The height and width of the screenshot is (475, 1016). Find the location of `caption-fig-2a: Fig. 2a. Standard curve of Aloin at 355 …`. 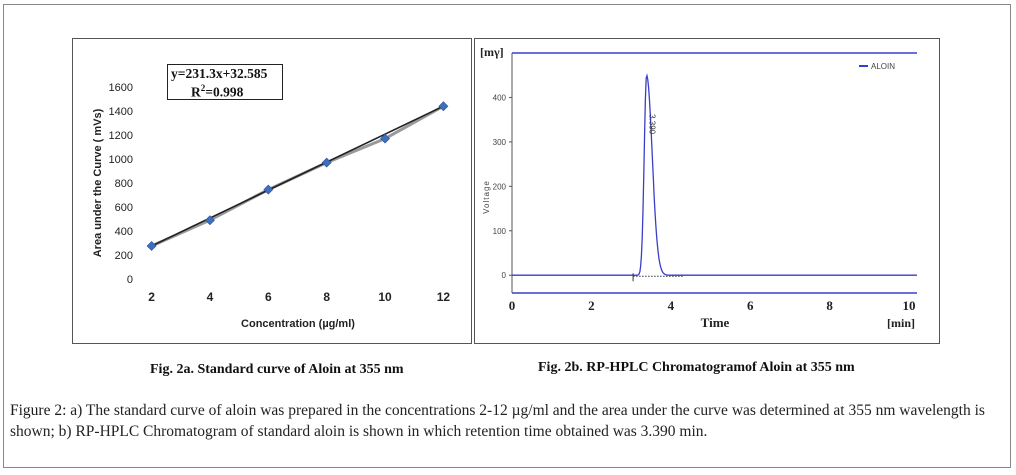

caption-fig-2a: Fig. 2a. Standard curve of Aloin at 355 … is located at coordinates (277, 369).